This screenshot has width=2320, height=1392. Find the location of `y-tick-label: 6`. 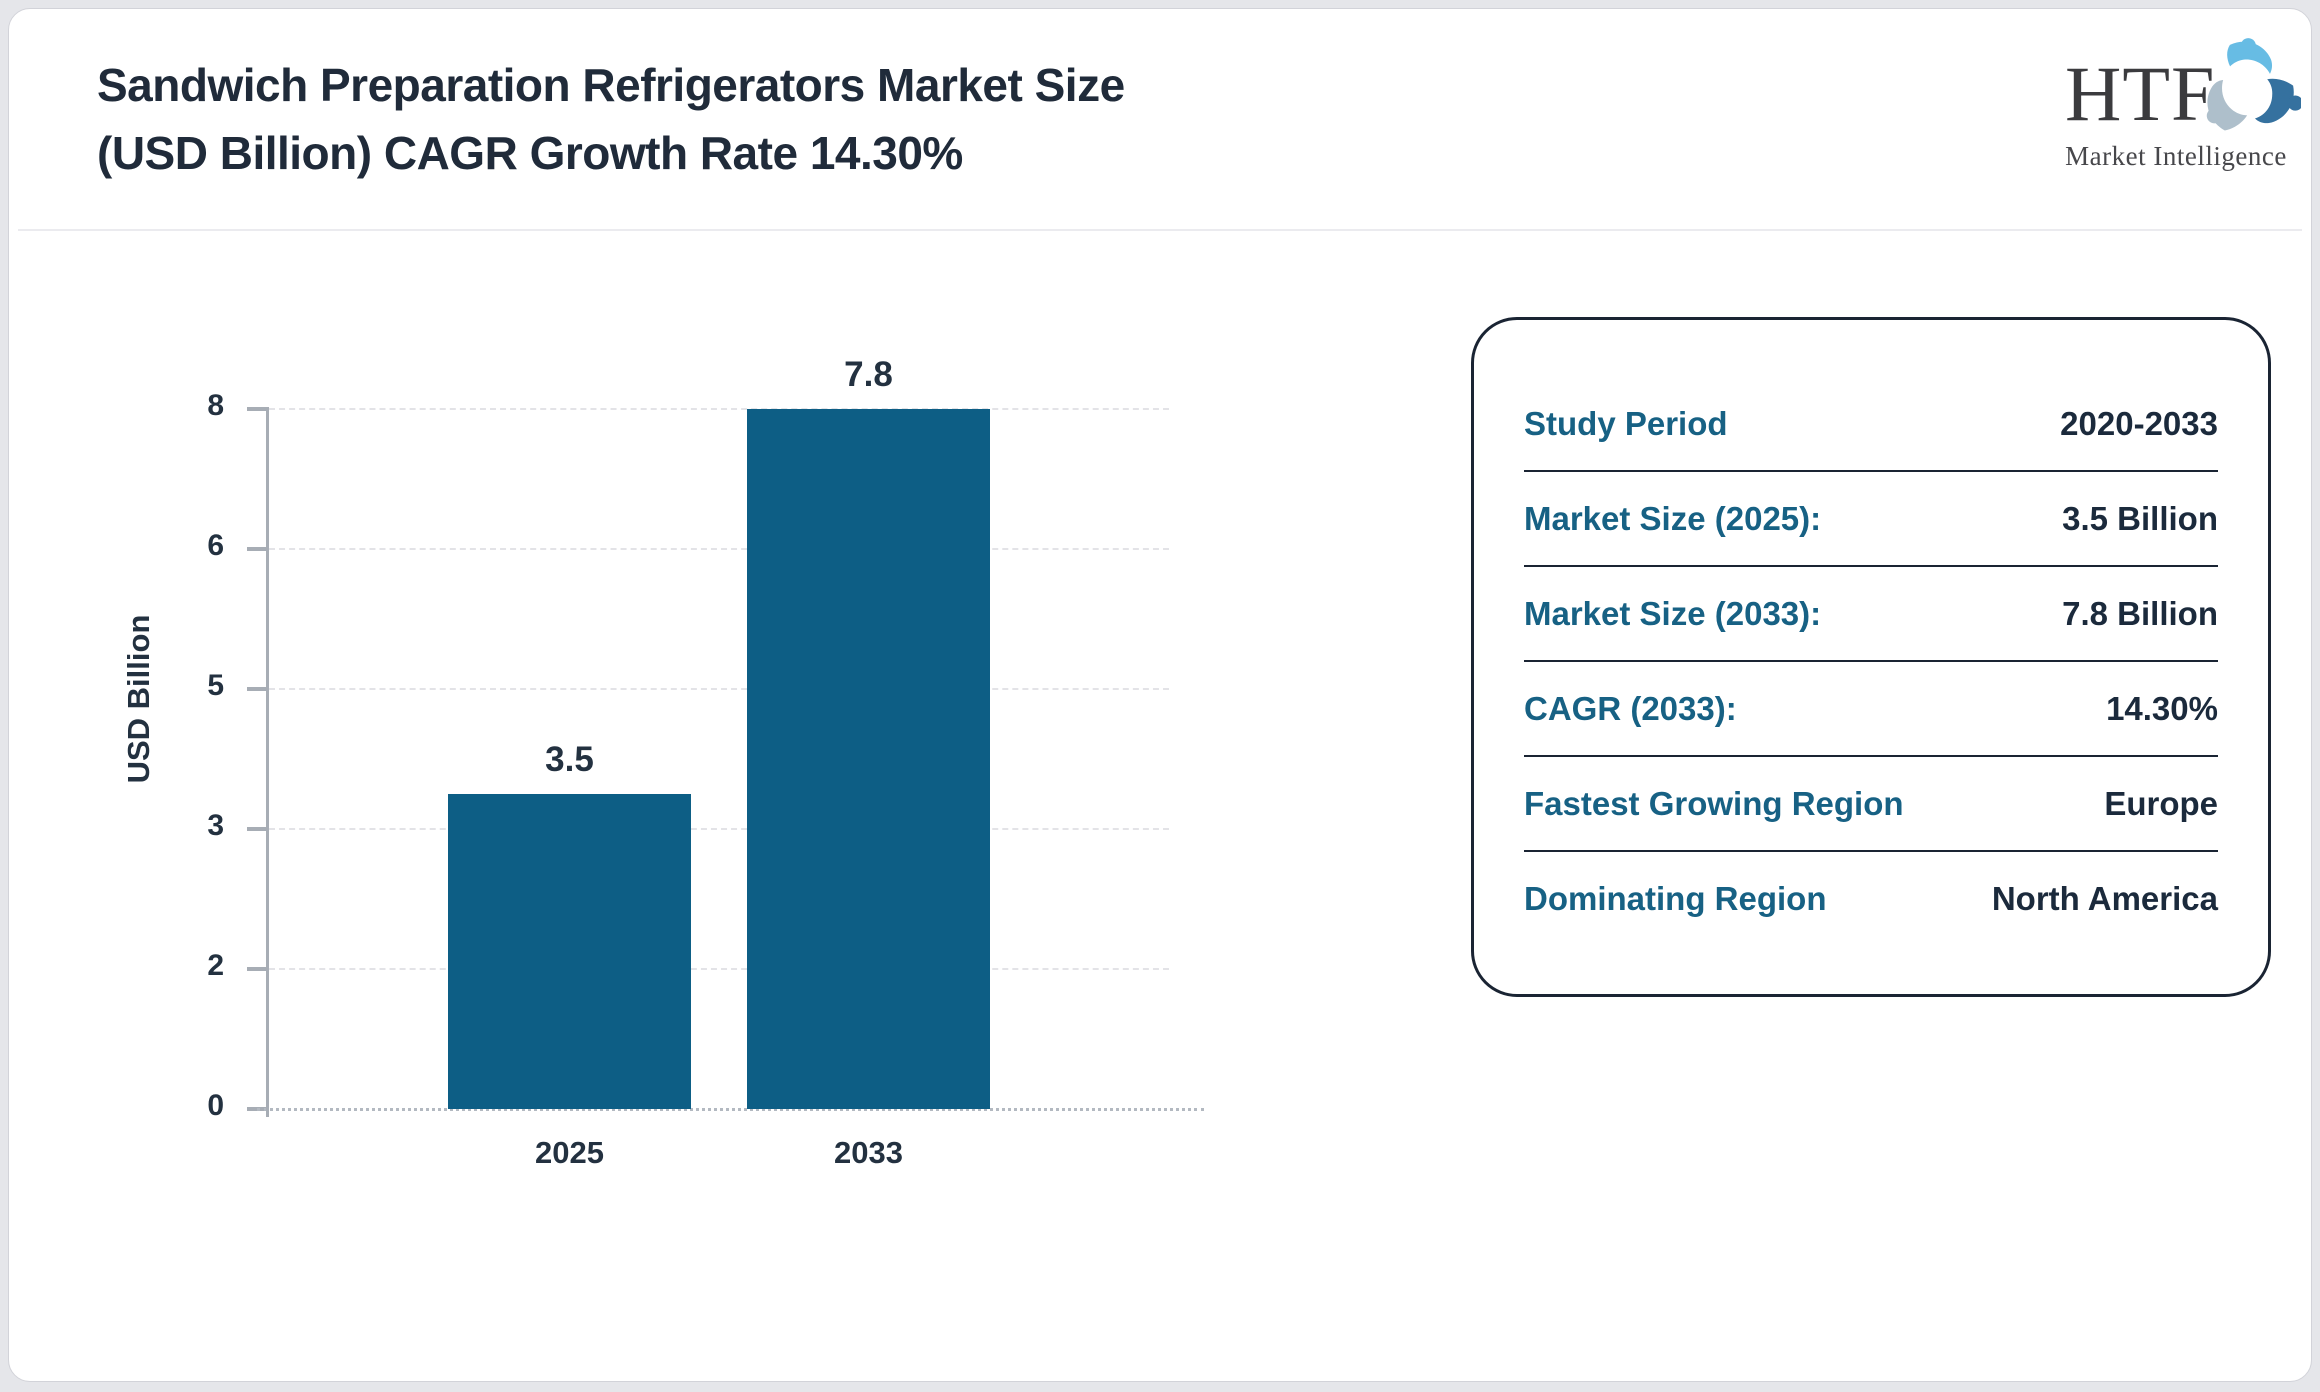

y-tick-label: 6 is located at coordinates (215, 545).